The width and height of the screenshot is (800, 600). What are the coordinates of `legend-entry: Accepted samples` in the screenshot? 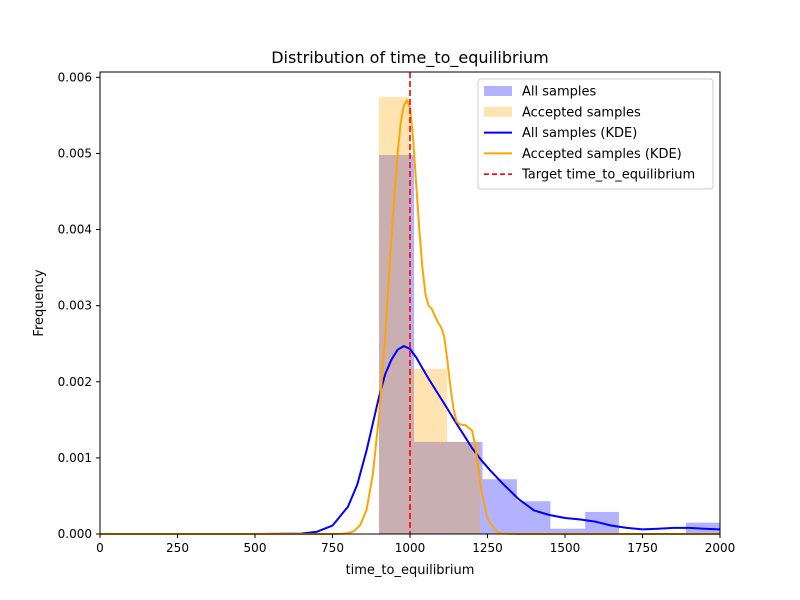 It's located at (562, 112).